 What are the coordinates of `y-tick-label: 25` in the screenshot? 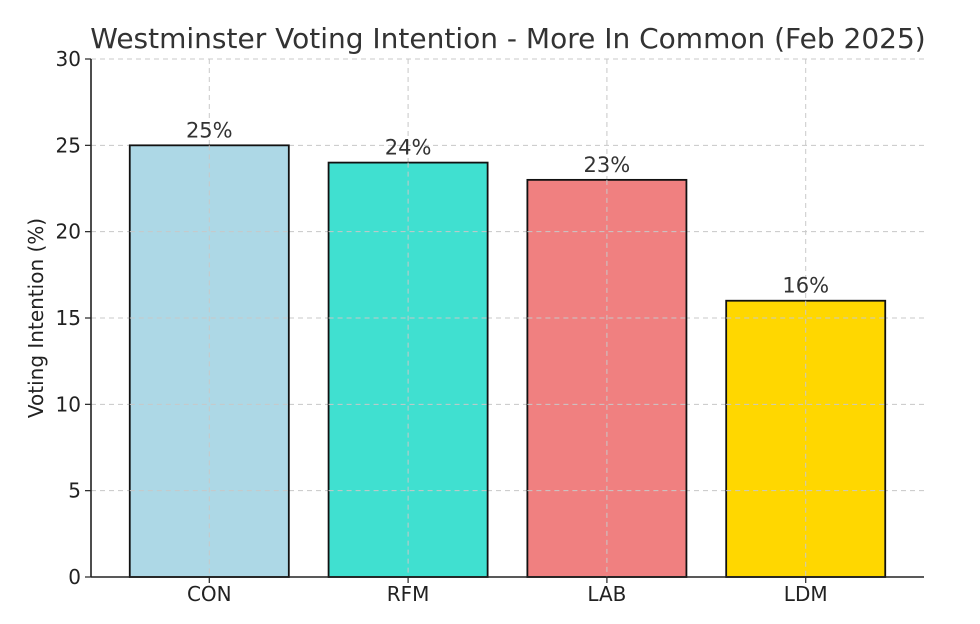 It's located at (68, 145).